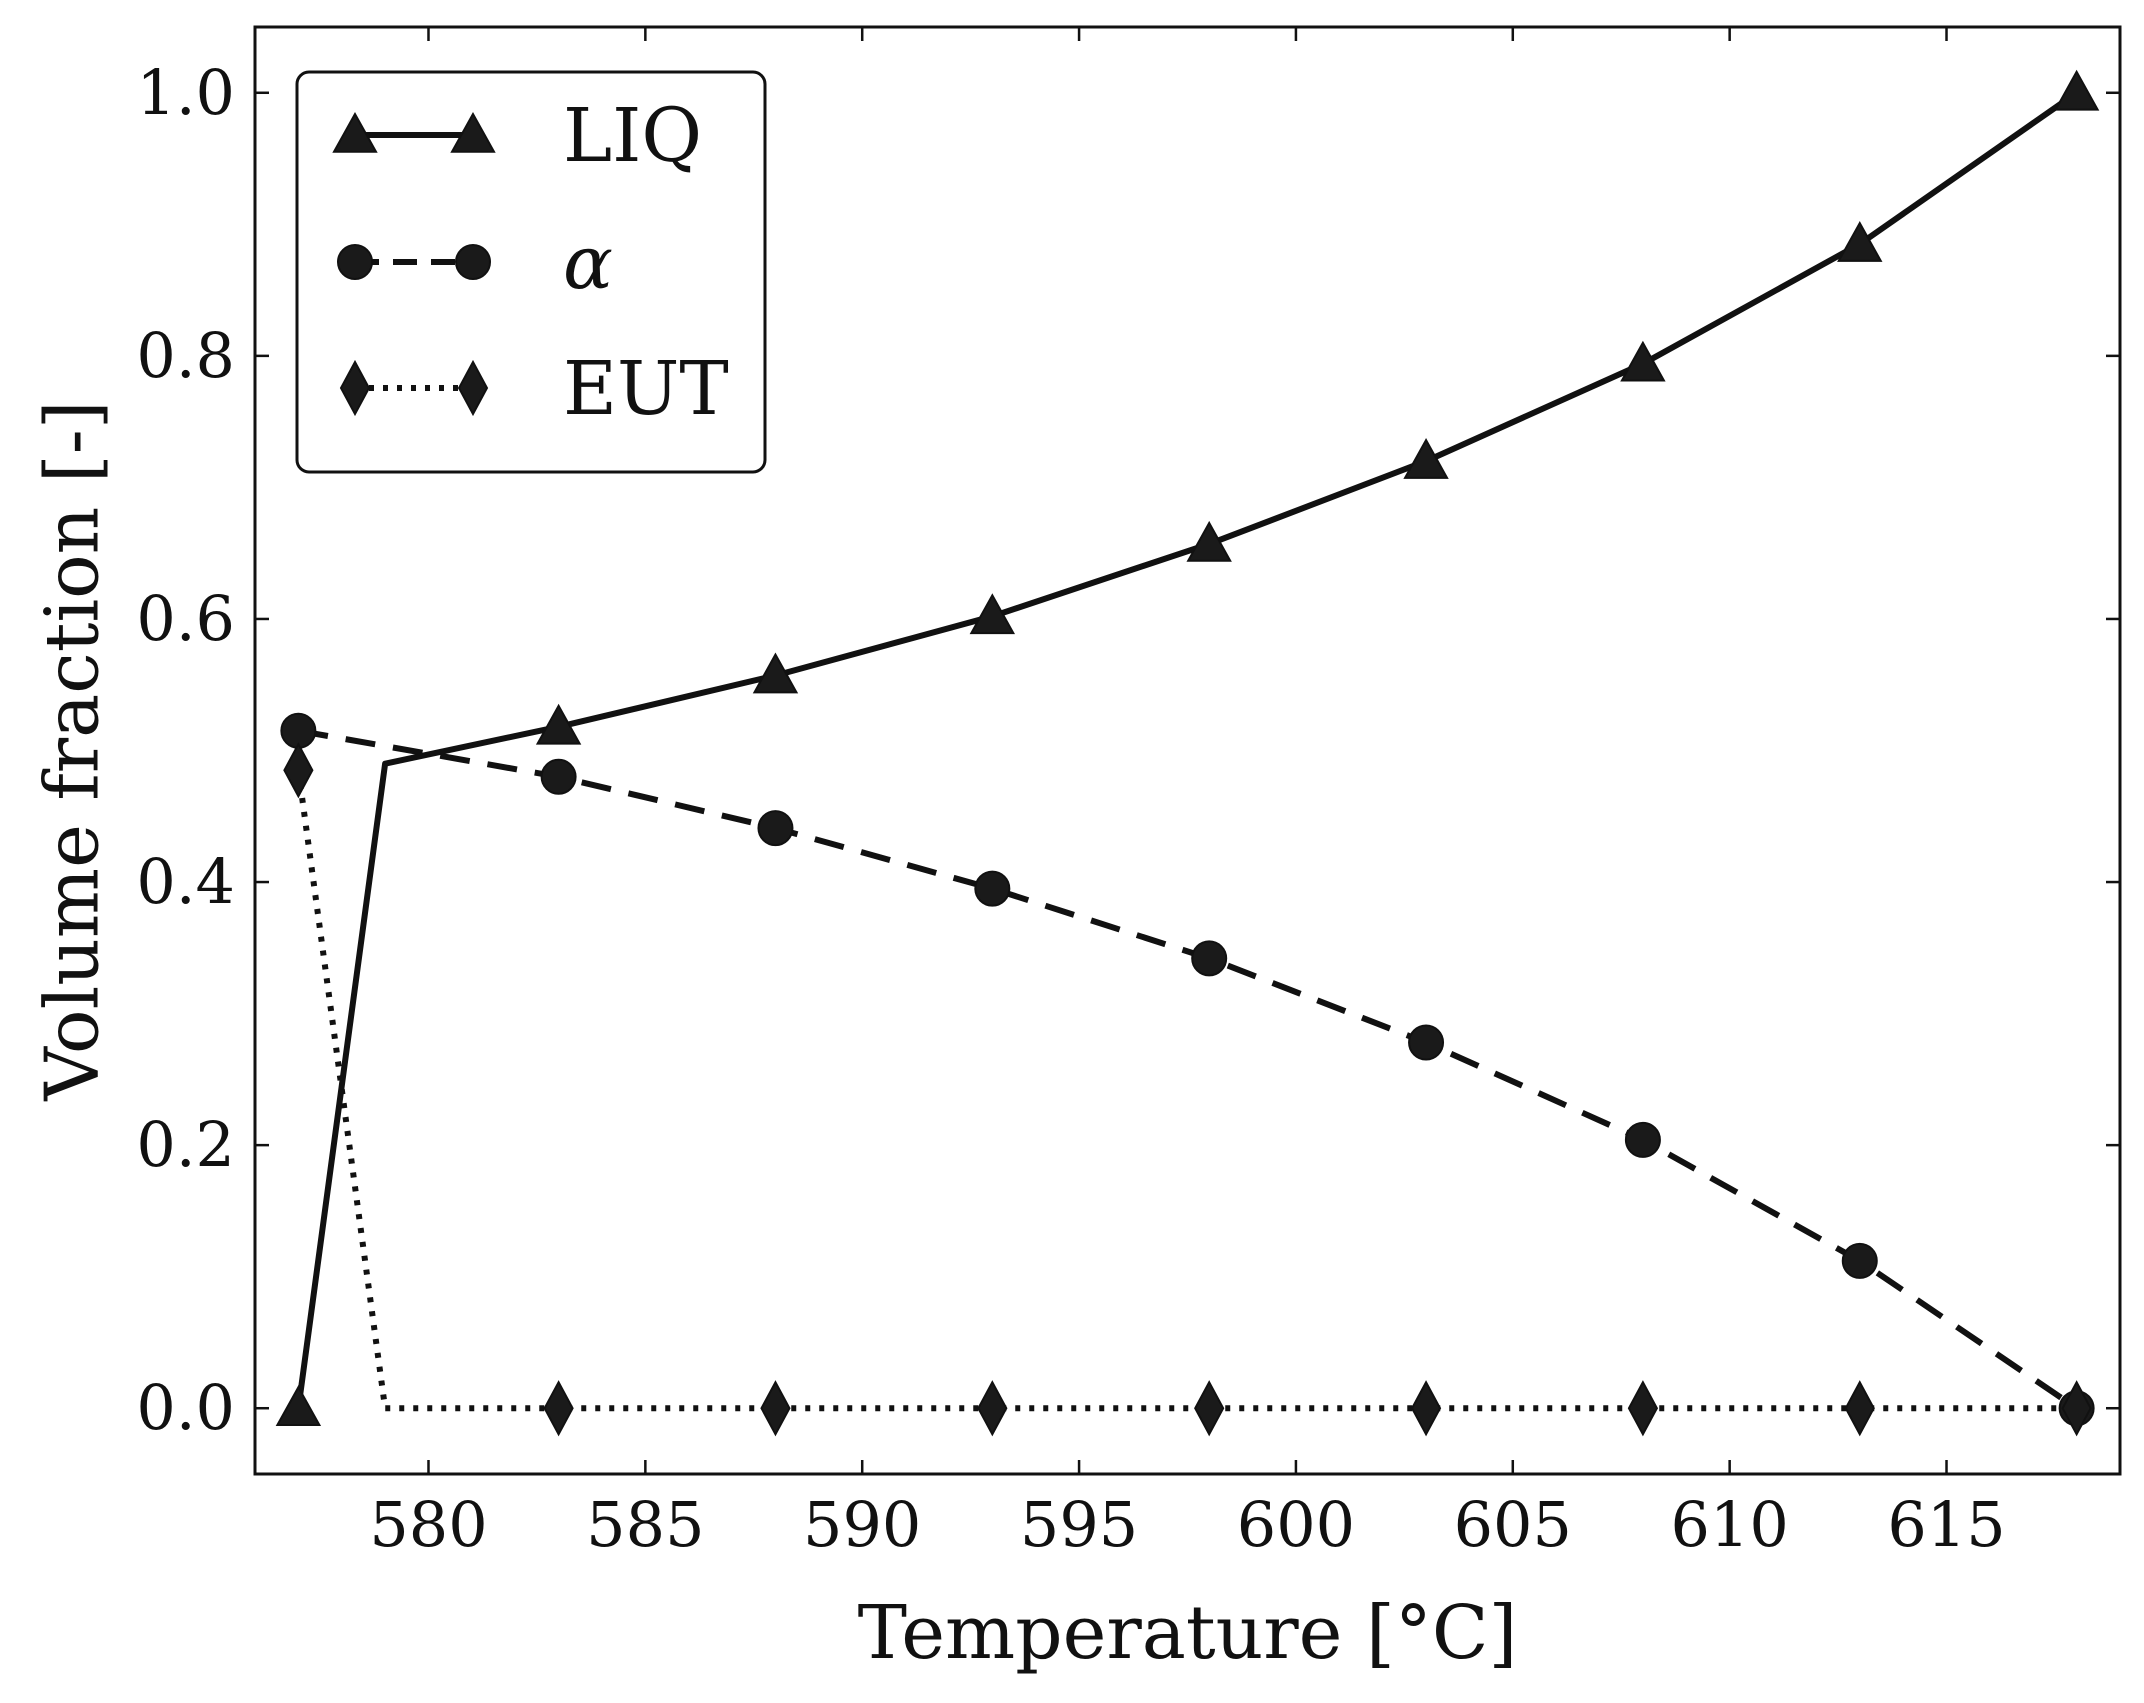 The image size is (2144, 1703). What do you see at coordinates (185, 355) in the screenshot?
I see `y-tick-label: 0.8` at bounding box center [185, 355].